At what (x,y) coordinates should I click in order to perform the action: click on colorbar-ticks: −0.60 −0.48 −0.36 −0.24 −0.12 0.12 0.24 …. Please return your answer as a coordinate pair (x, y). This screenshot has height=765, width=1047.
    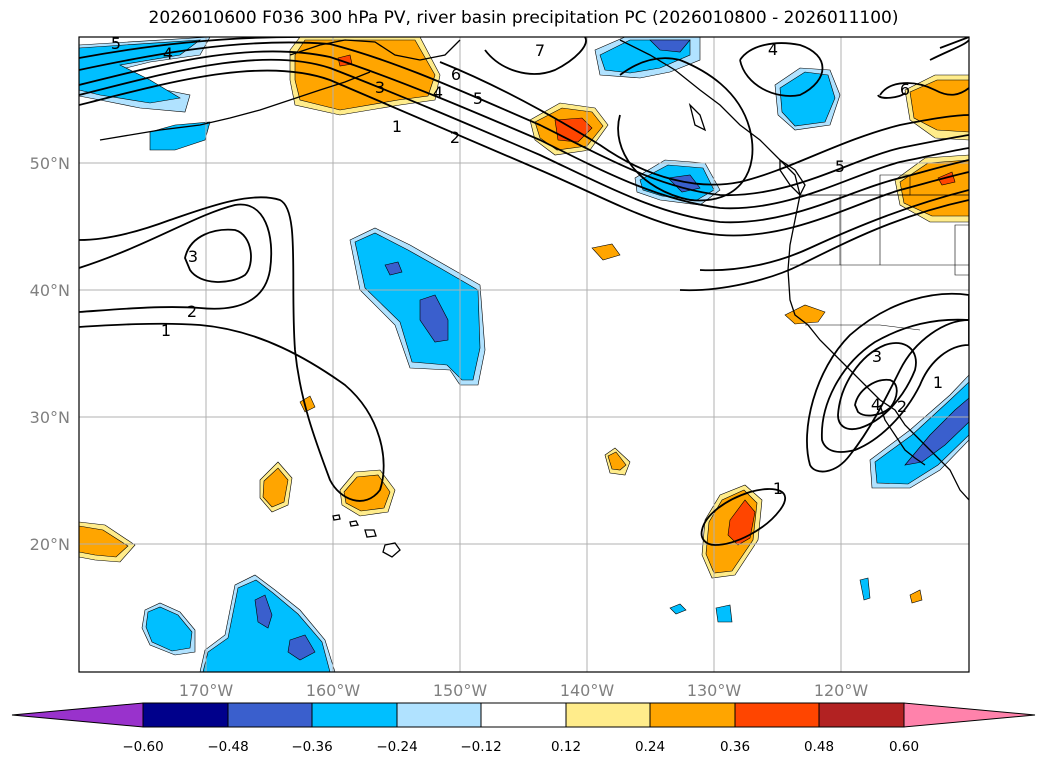
    Looking at the image, I should click on (520, 747).